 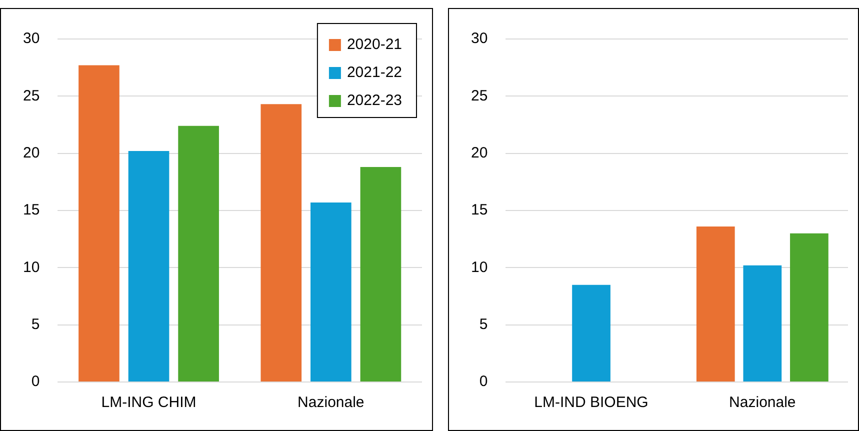 I want to click on x-tick-label: LM-ING CHIM, so click(x=148, y=403).